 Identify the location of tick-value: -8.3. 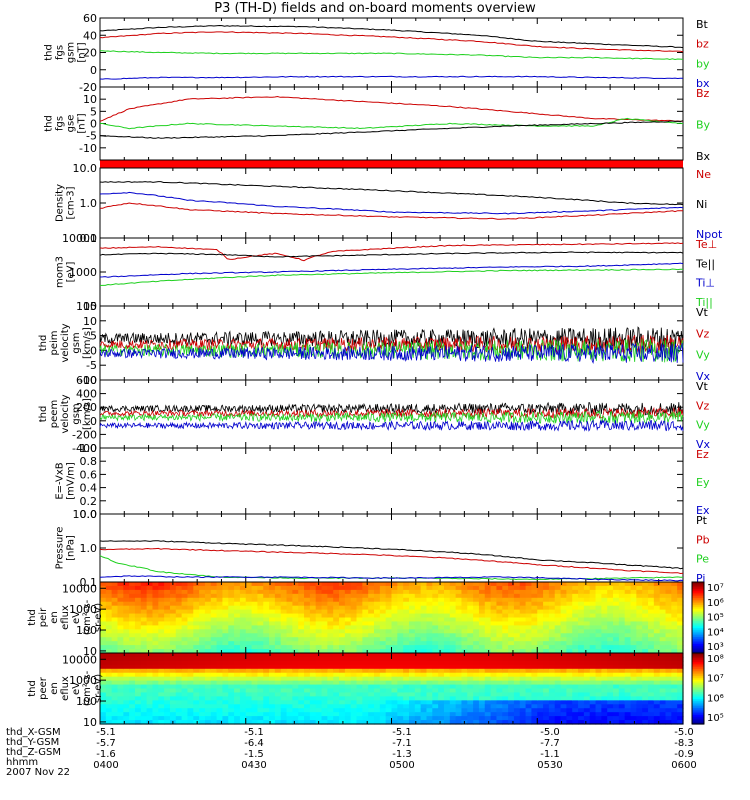
(684, 743).